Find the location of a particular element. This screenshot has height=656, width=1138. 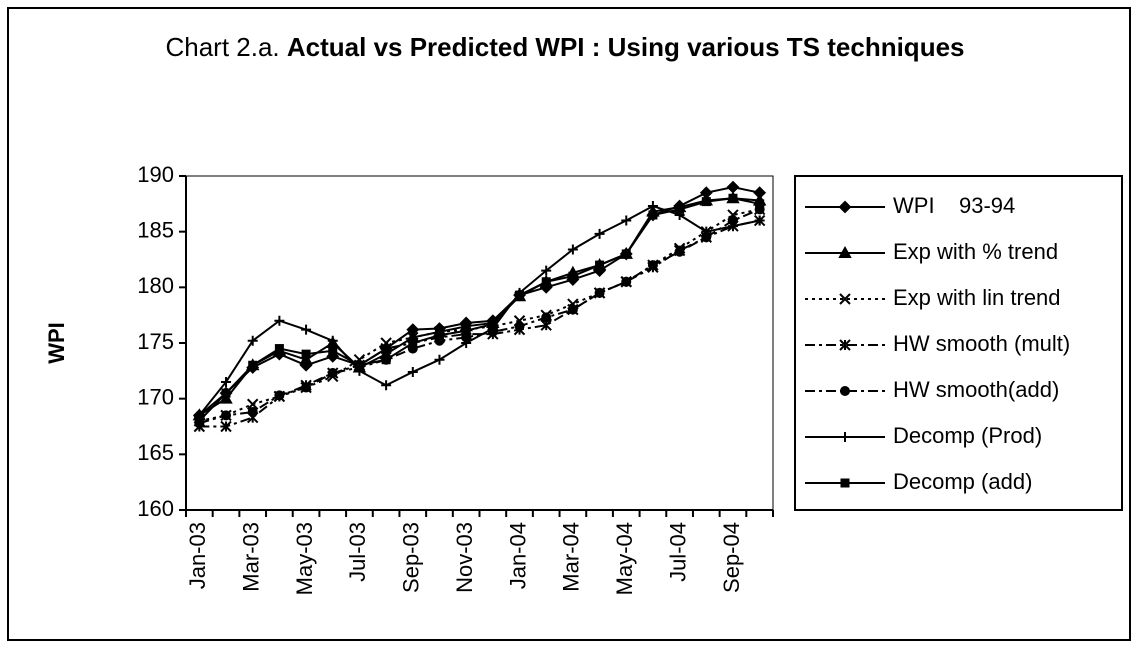

y-tick-label: 165 is located at coordinates (155, 452).